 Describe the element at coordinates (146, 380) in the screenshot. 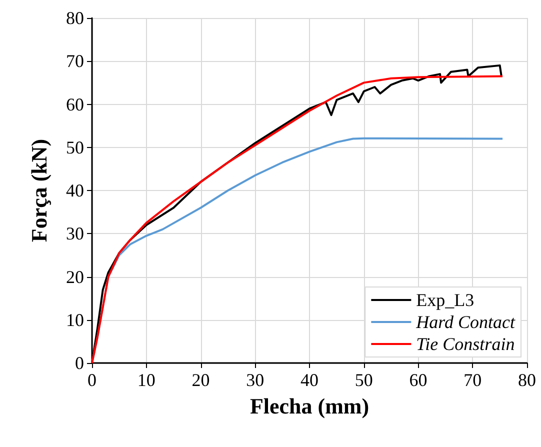

I see `x-tick-label: 10` at that location.